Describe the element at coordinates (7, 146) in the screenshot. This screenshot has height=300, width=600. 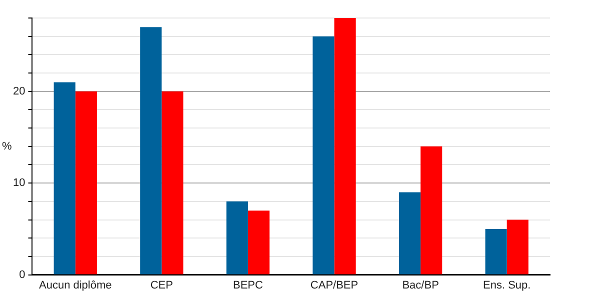
I see `y-axis-title: %` at that location.